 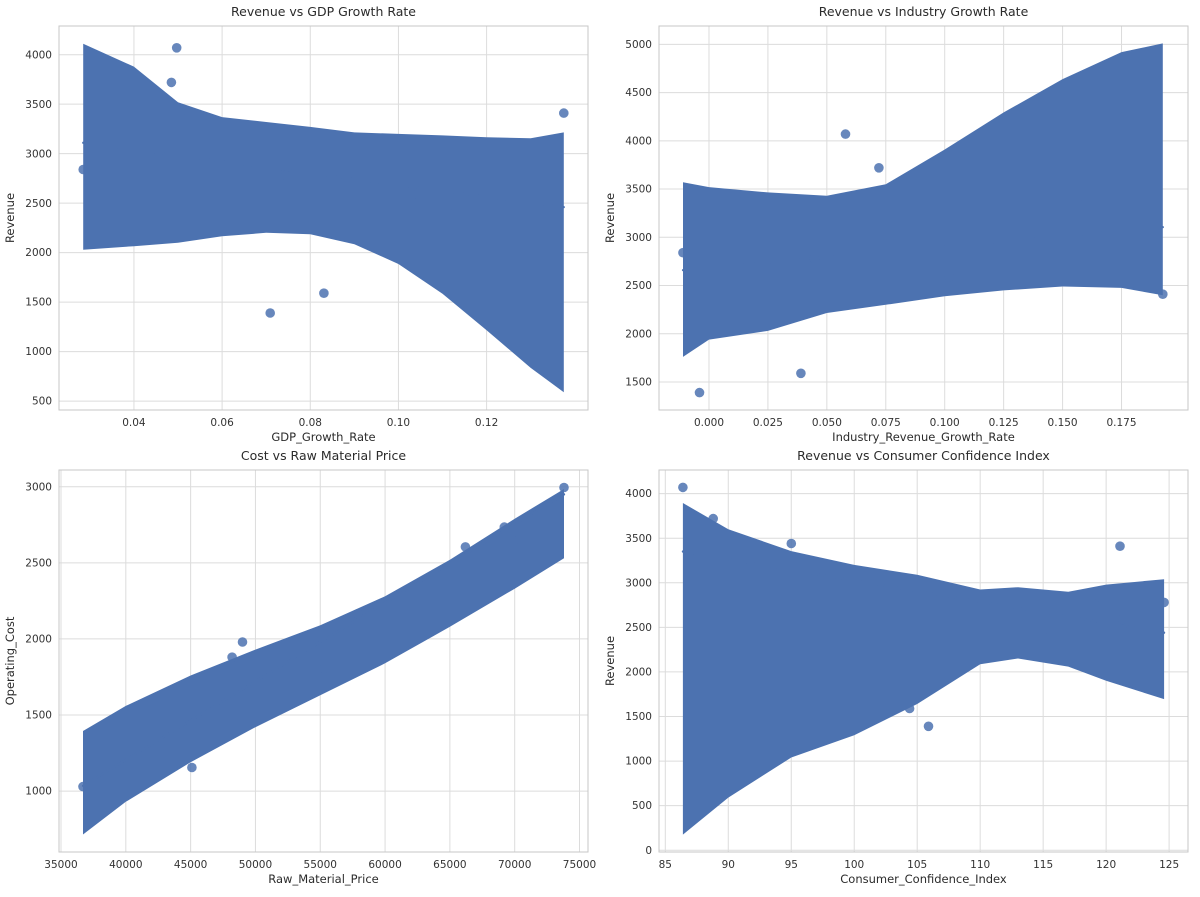 What do you see at coordinates (222, 423) in the screenshot?
I see `x-tick-label: 0.06` at bounding box center [222, 423].